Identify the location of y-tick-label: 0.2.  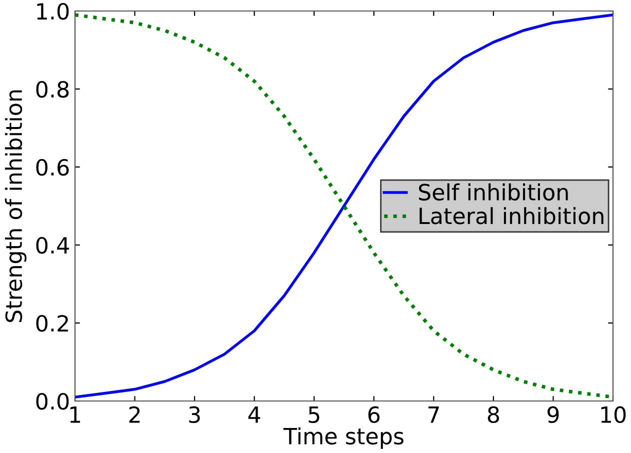
(52, 323).